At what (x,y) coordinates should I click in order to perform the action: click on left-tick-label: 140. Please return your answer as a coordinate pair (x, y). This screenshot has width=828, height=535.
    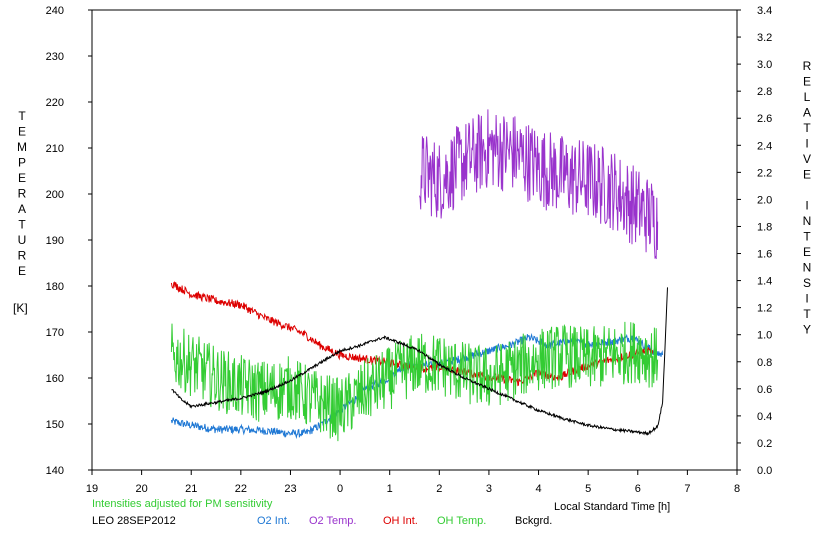
    Looking at the image, I should click on (55, 471).